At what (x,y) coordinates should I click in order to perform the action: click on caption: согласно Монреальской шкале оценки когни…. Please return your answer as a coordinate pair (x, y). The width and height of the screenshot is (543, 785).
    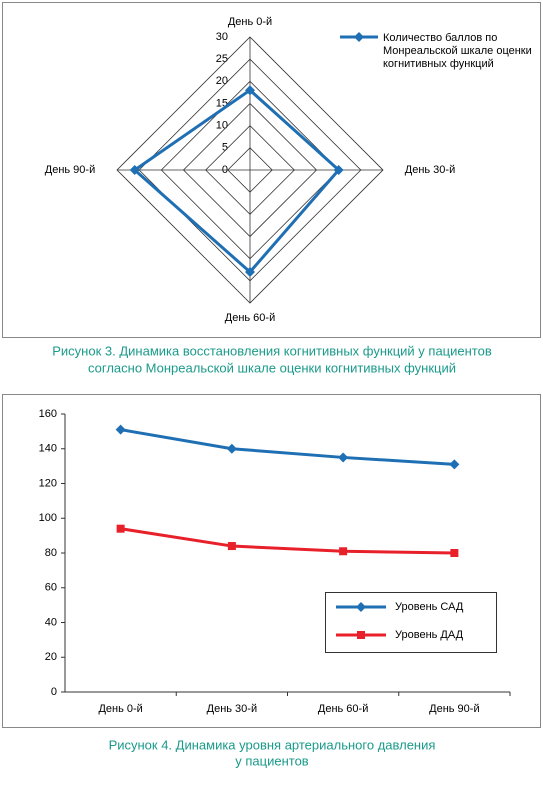
    Looking at the image, I should click on (272, 367).